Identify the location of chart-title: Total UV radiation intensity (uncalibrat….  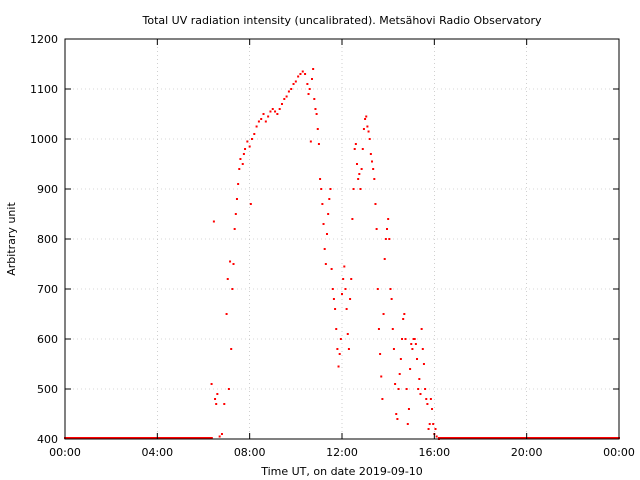
(342, 20).